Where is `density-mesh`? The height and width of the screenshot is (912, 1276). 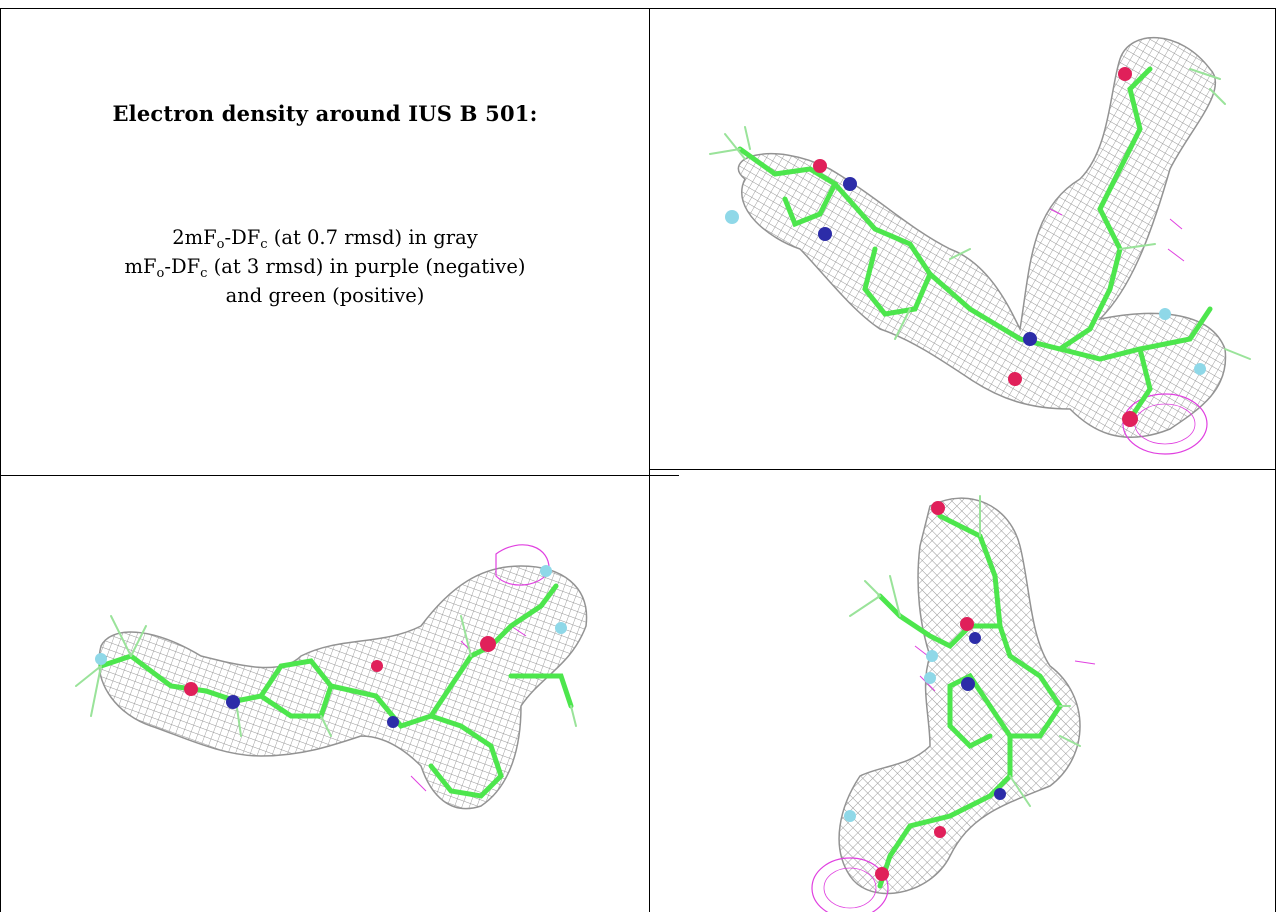
density-mesh is located at coordinates (959, 696).